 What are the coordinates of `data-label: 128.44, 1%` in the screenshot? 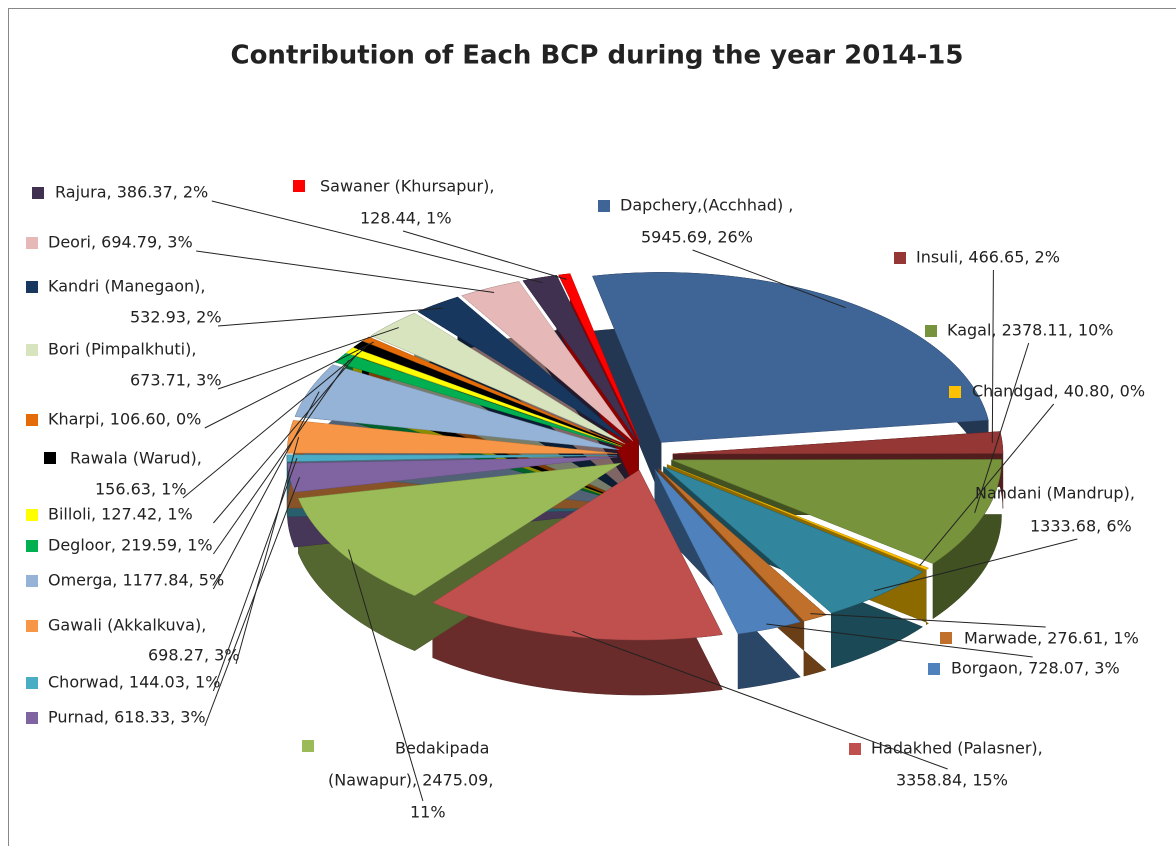 It's located at (406, 218).